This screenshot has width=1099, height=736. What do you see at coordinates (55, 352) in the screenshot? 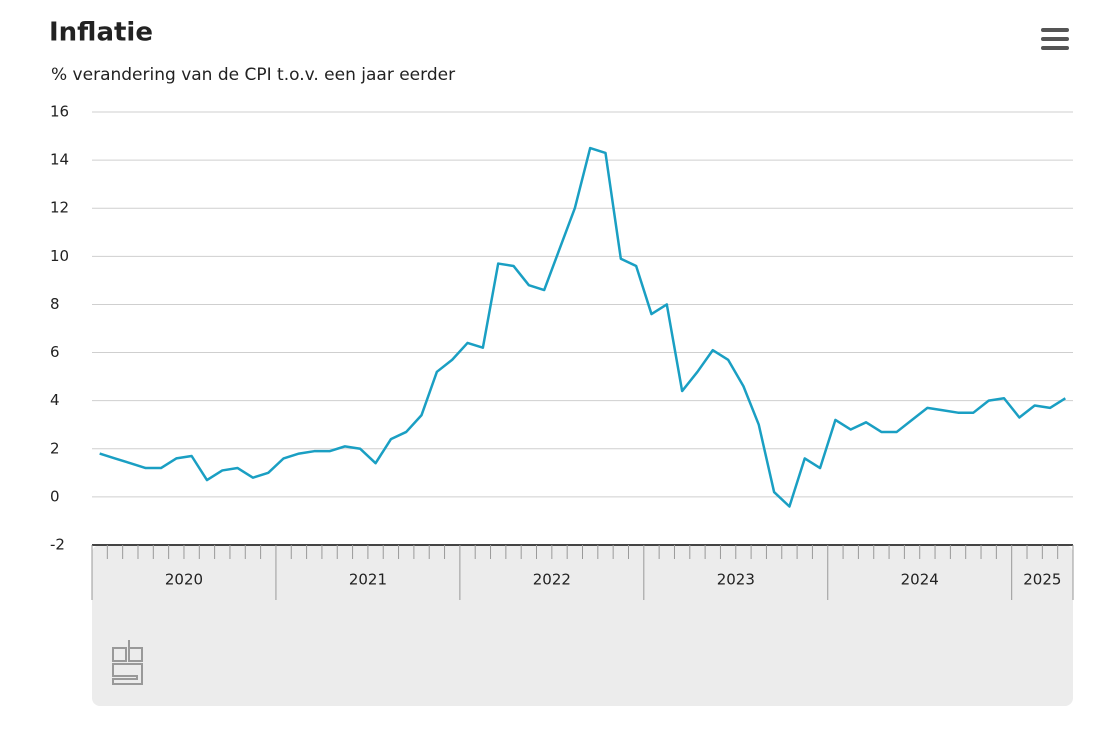
I see `y-tick-label: 6` at bounding box center [55, 352].